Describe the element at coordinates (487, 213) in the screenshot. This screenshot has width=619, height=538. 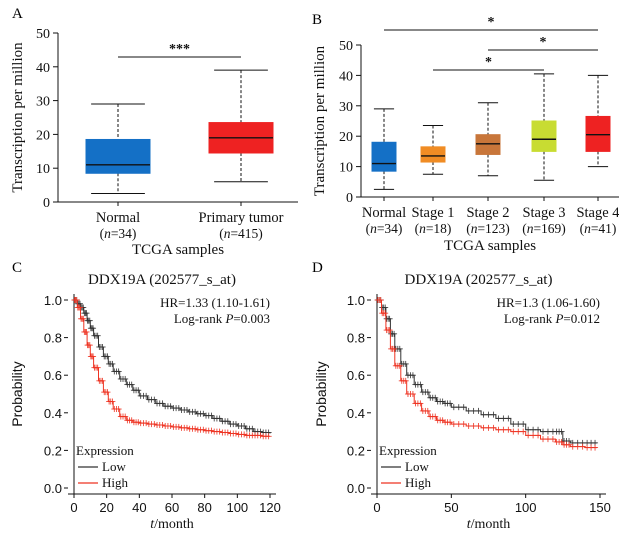
I see `group-label: Stage 2` at that location.